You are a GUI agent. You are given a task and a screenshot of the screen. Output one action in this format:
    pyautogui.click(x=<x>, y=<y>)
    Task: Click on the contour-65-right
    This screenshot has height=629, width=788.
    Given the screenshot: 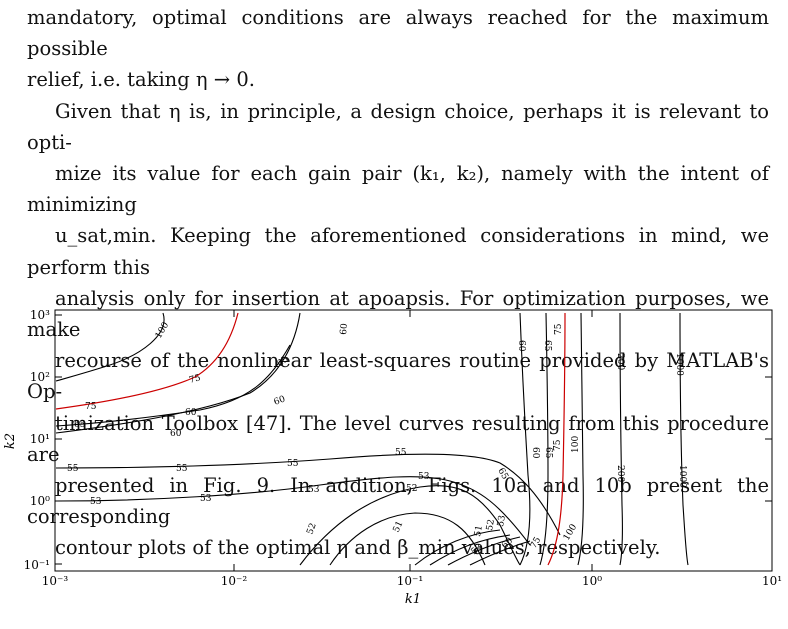 What is the action you would take?
    pyautogui.click(x=544, y=439)
    